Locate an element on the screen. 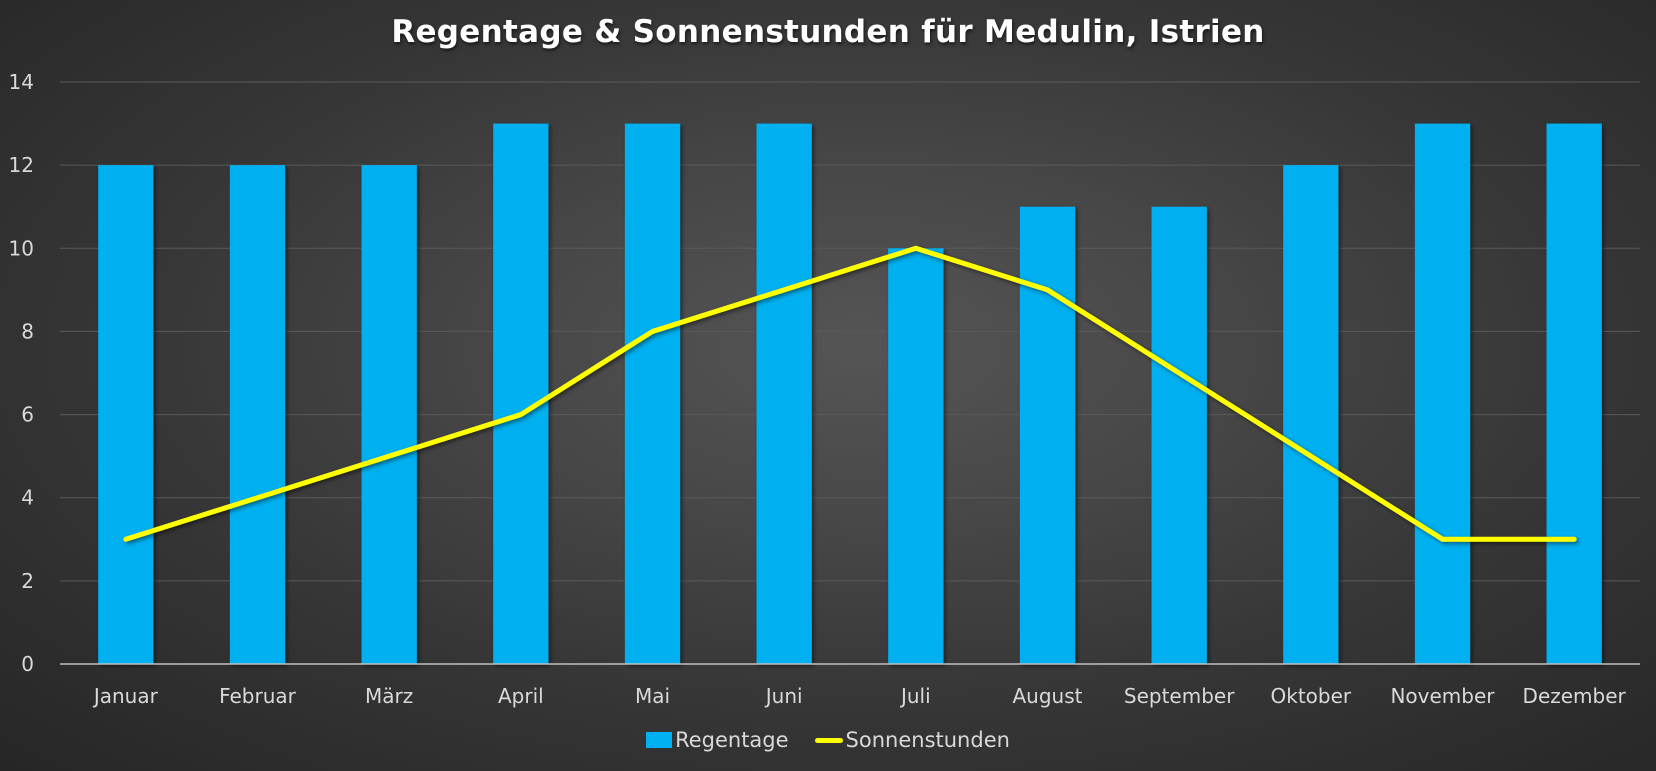 The height and width of the screenshot is (771, 1656). legend-label-regentage: Regentage is located at coordinates (732, 740).